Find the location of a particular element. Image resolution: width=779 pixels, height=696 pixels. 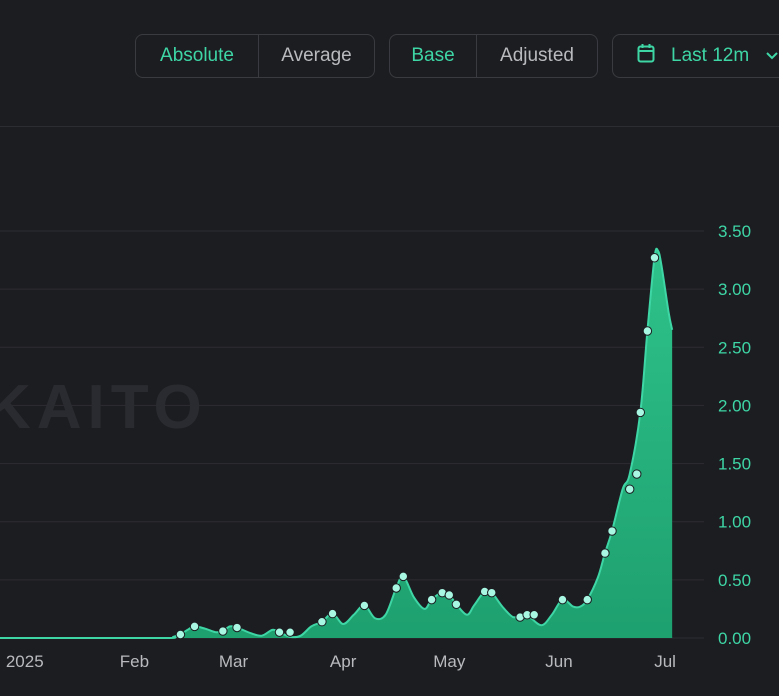

y-tick-label: 3.00 is located at coordinates (734, 289).